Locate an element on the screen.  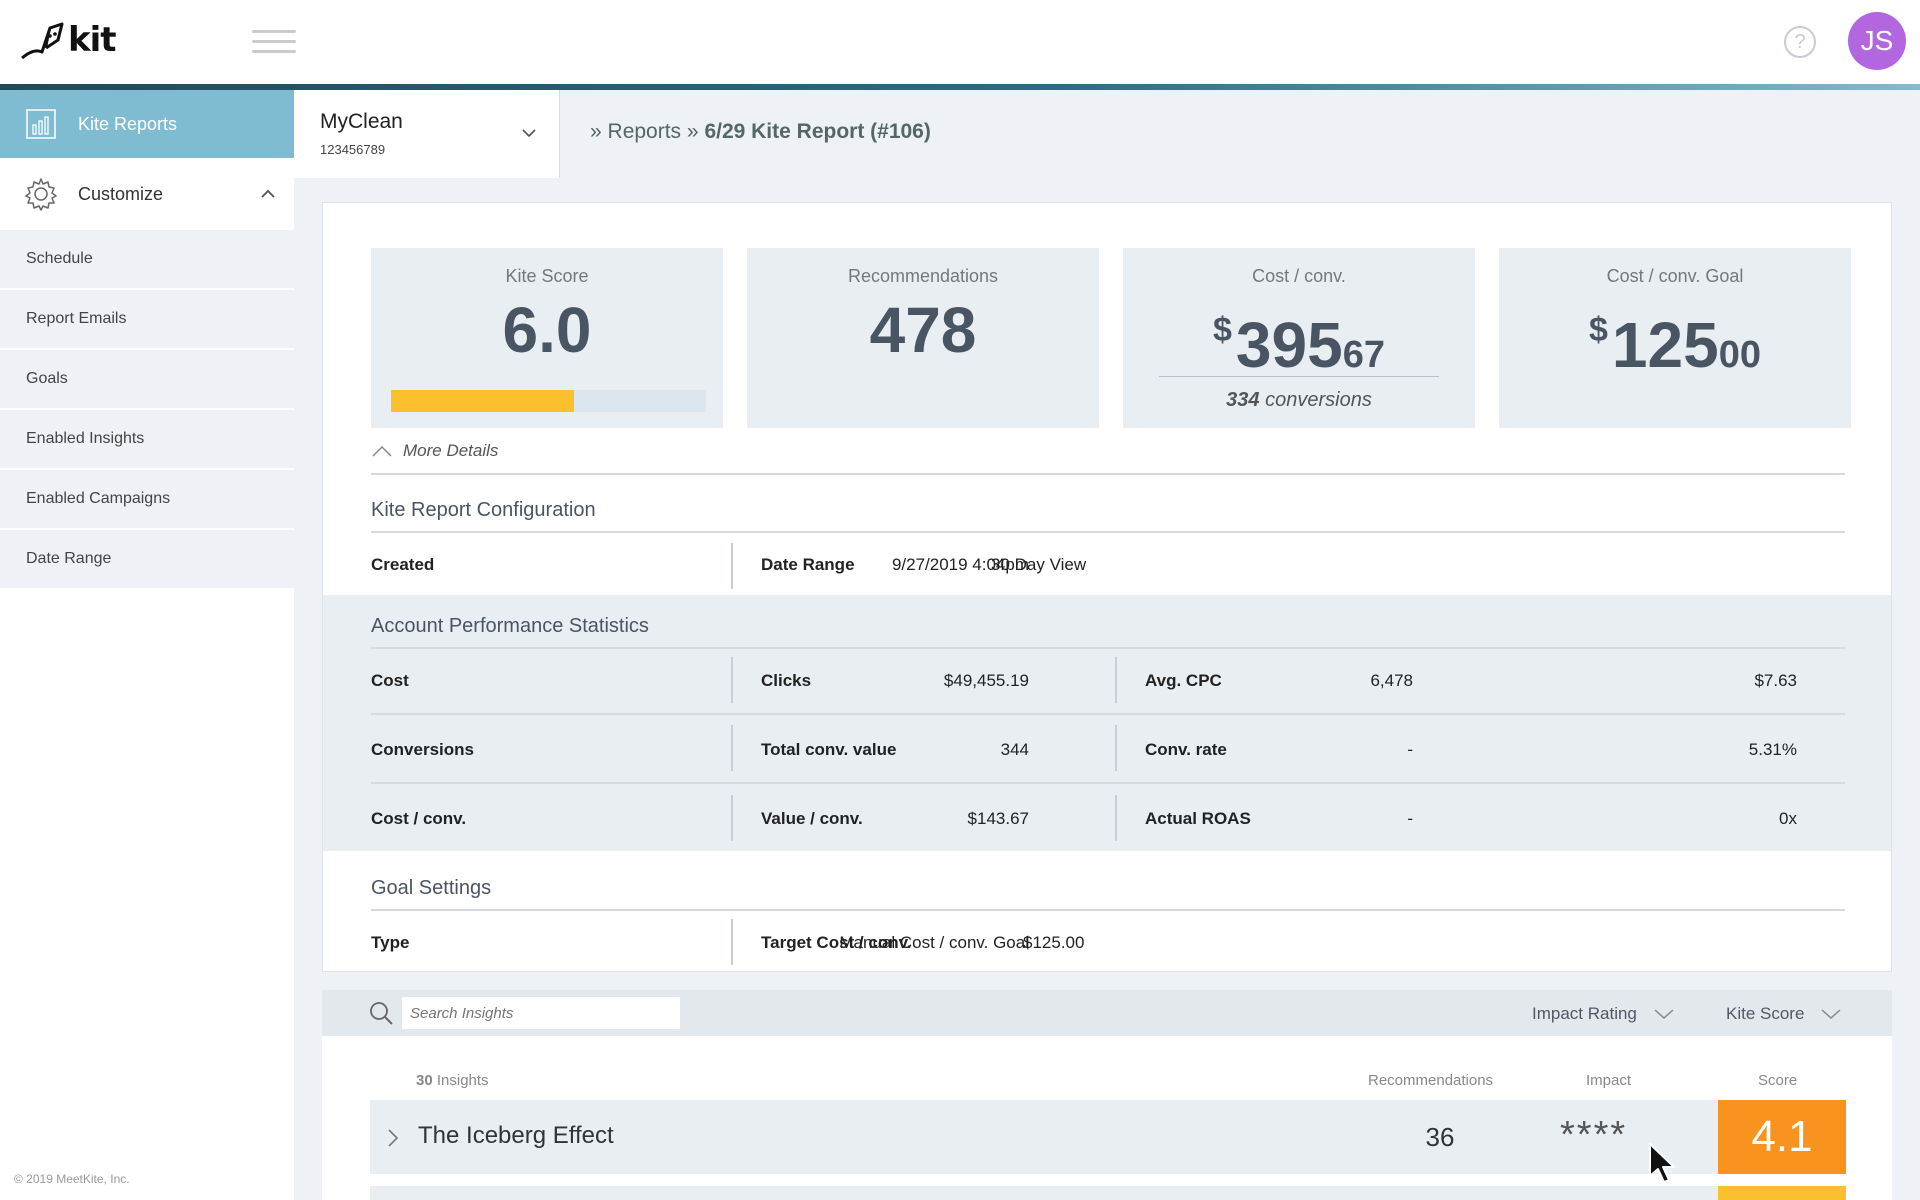
dropdown-label: Kite Score is located at coordinates (1765, 1013).